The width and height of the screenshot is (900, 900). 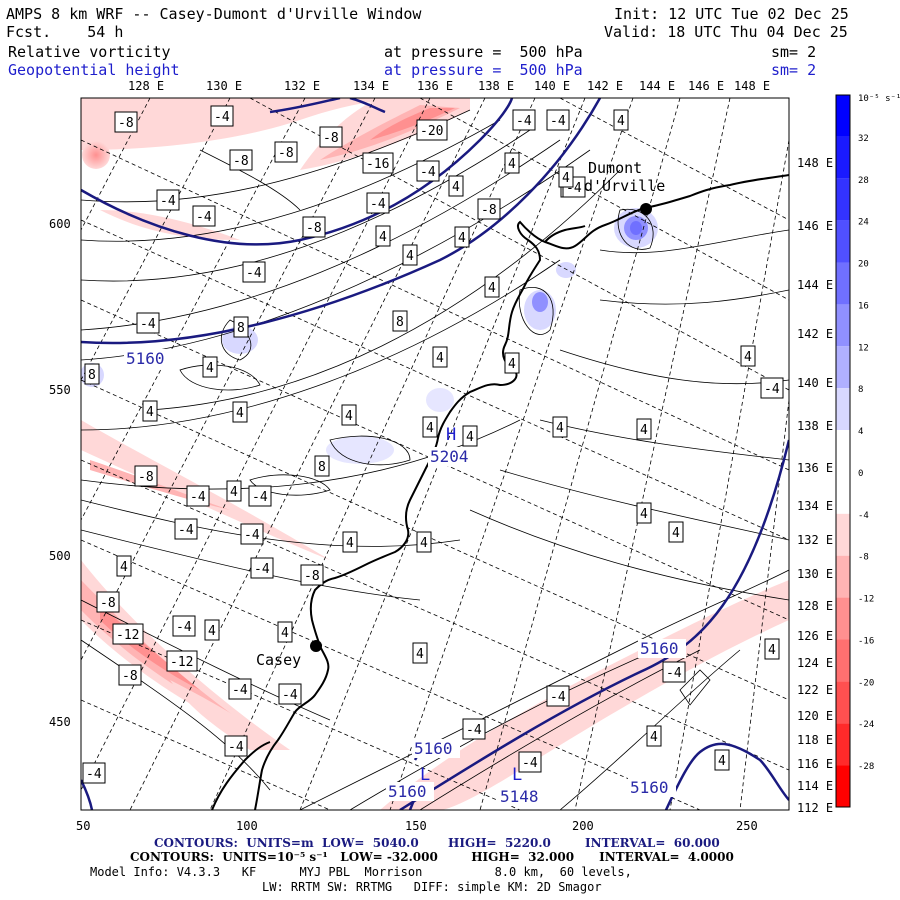 I want to click on latitude-label: 144 E, so click(x=815, y=285).